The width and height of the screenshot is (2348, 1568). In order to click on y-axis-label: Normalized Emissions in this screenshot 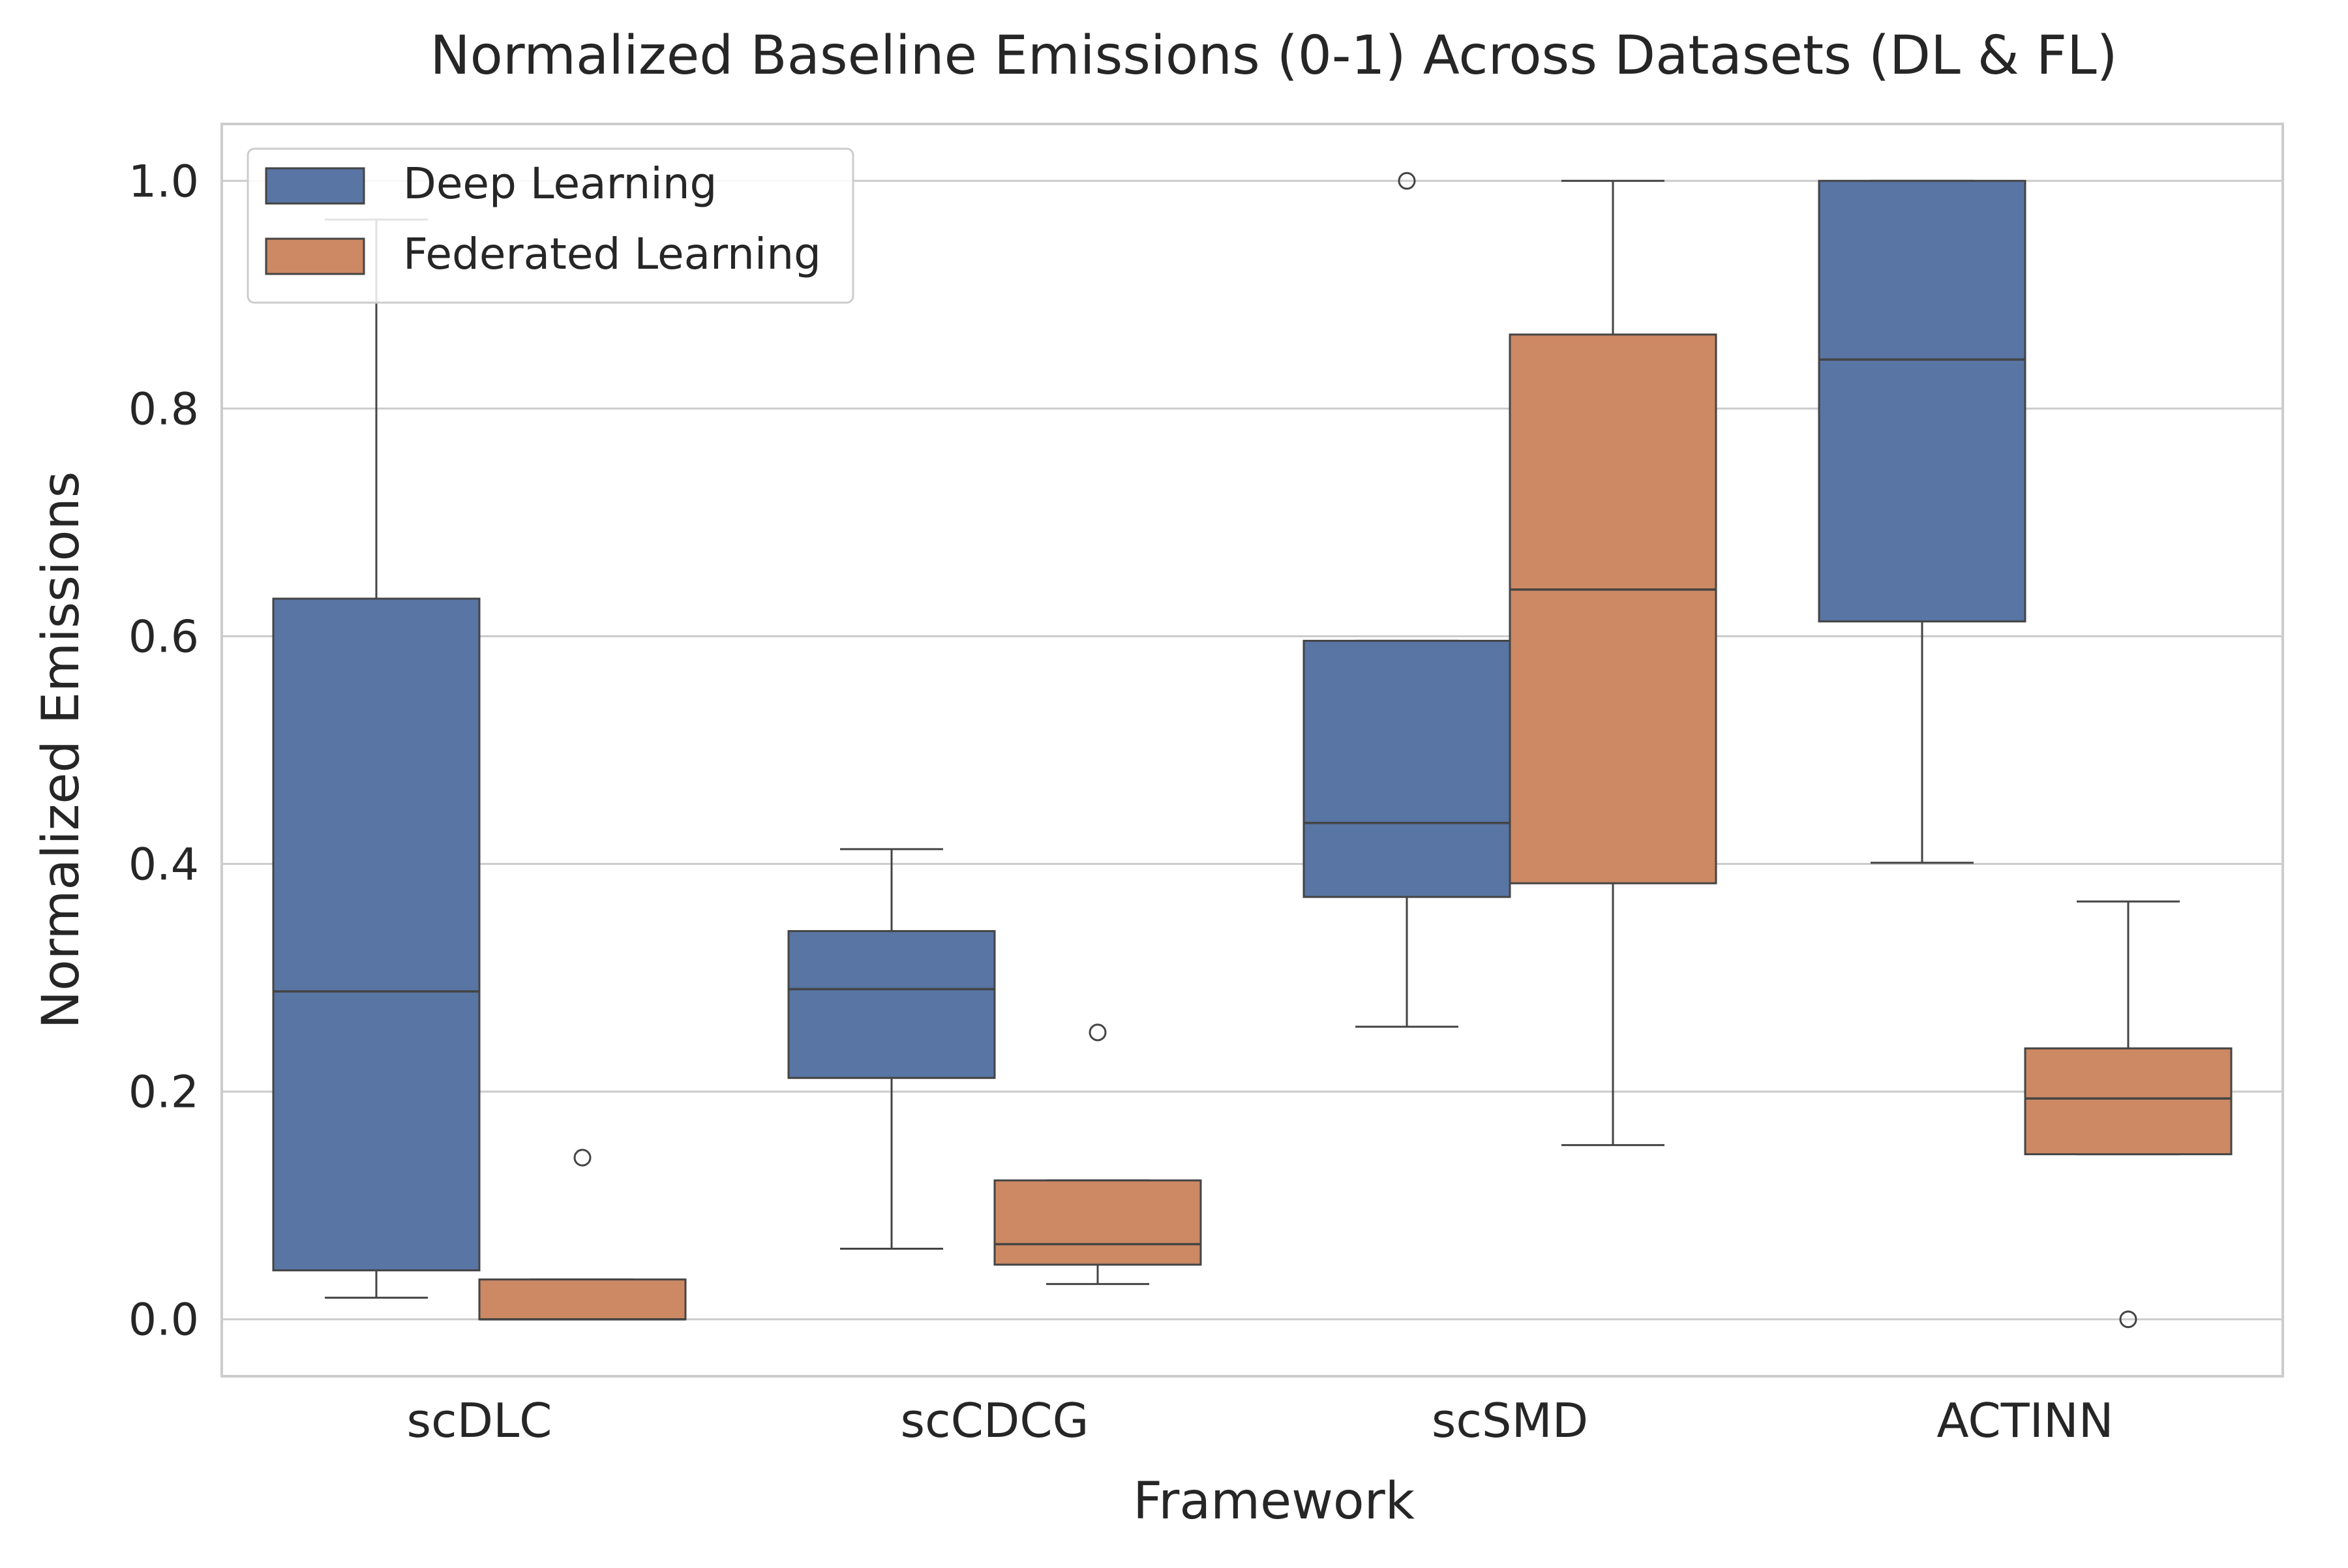, I will do `click(62, 750)`.